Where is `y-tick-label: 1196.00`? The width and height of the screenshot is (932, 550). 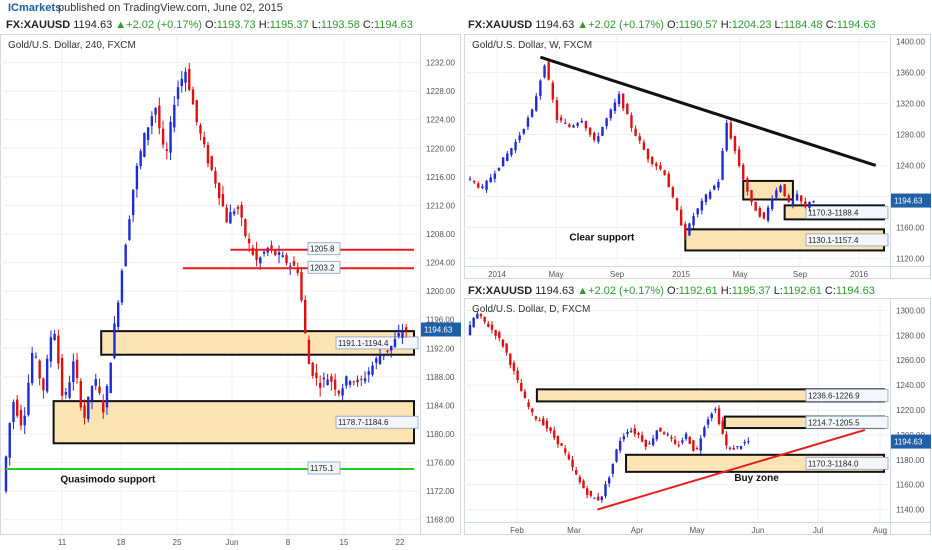 y-tick-label: 1196.00 is located at coordinates (440, 320).